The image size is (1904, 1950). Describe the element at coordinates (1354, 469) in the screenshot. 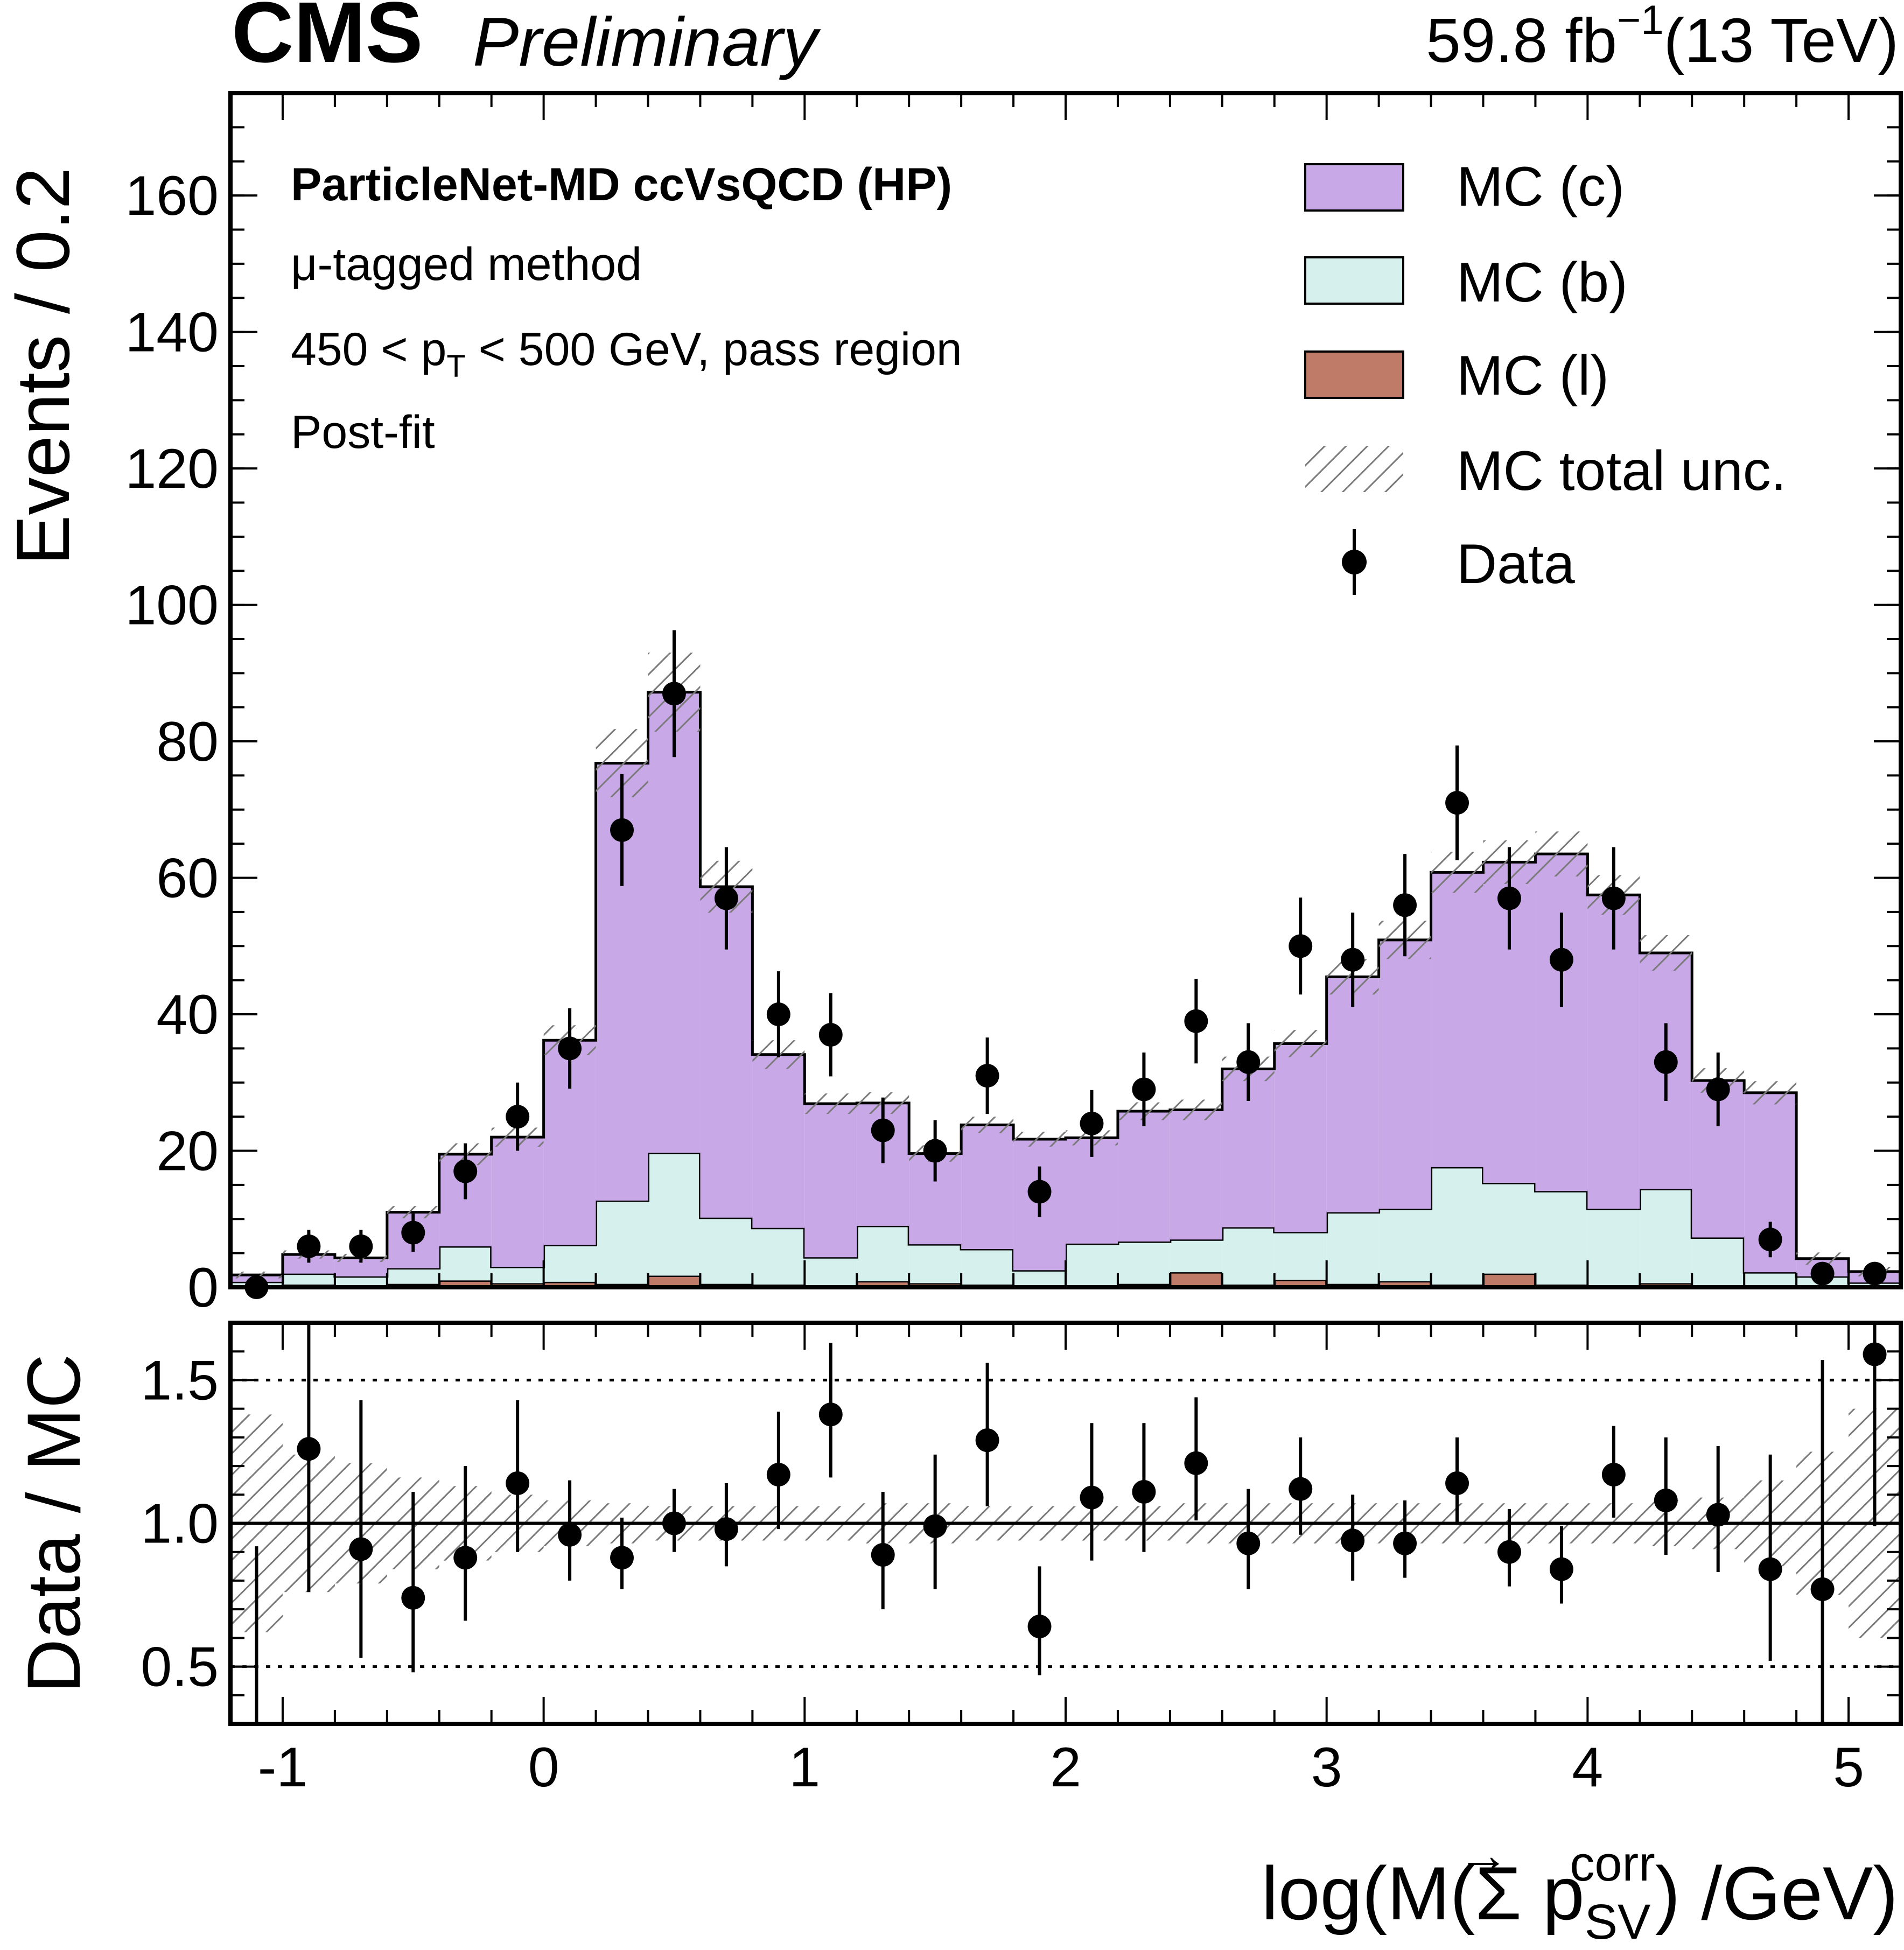

I see `legend-swatch-unc` at that location.